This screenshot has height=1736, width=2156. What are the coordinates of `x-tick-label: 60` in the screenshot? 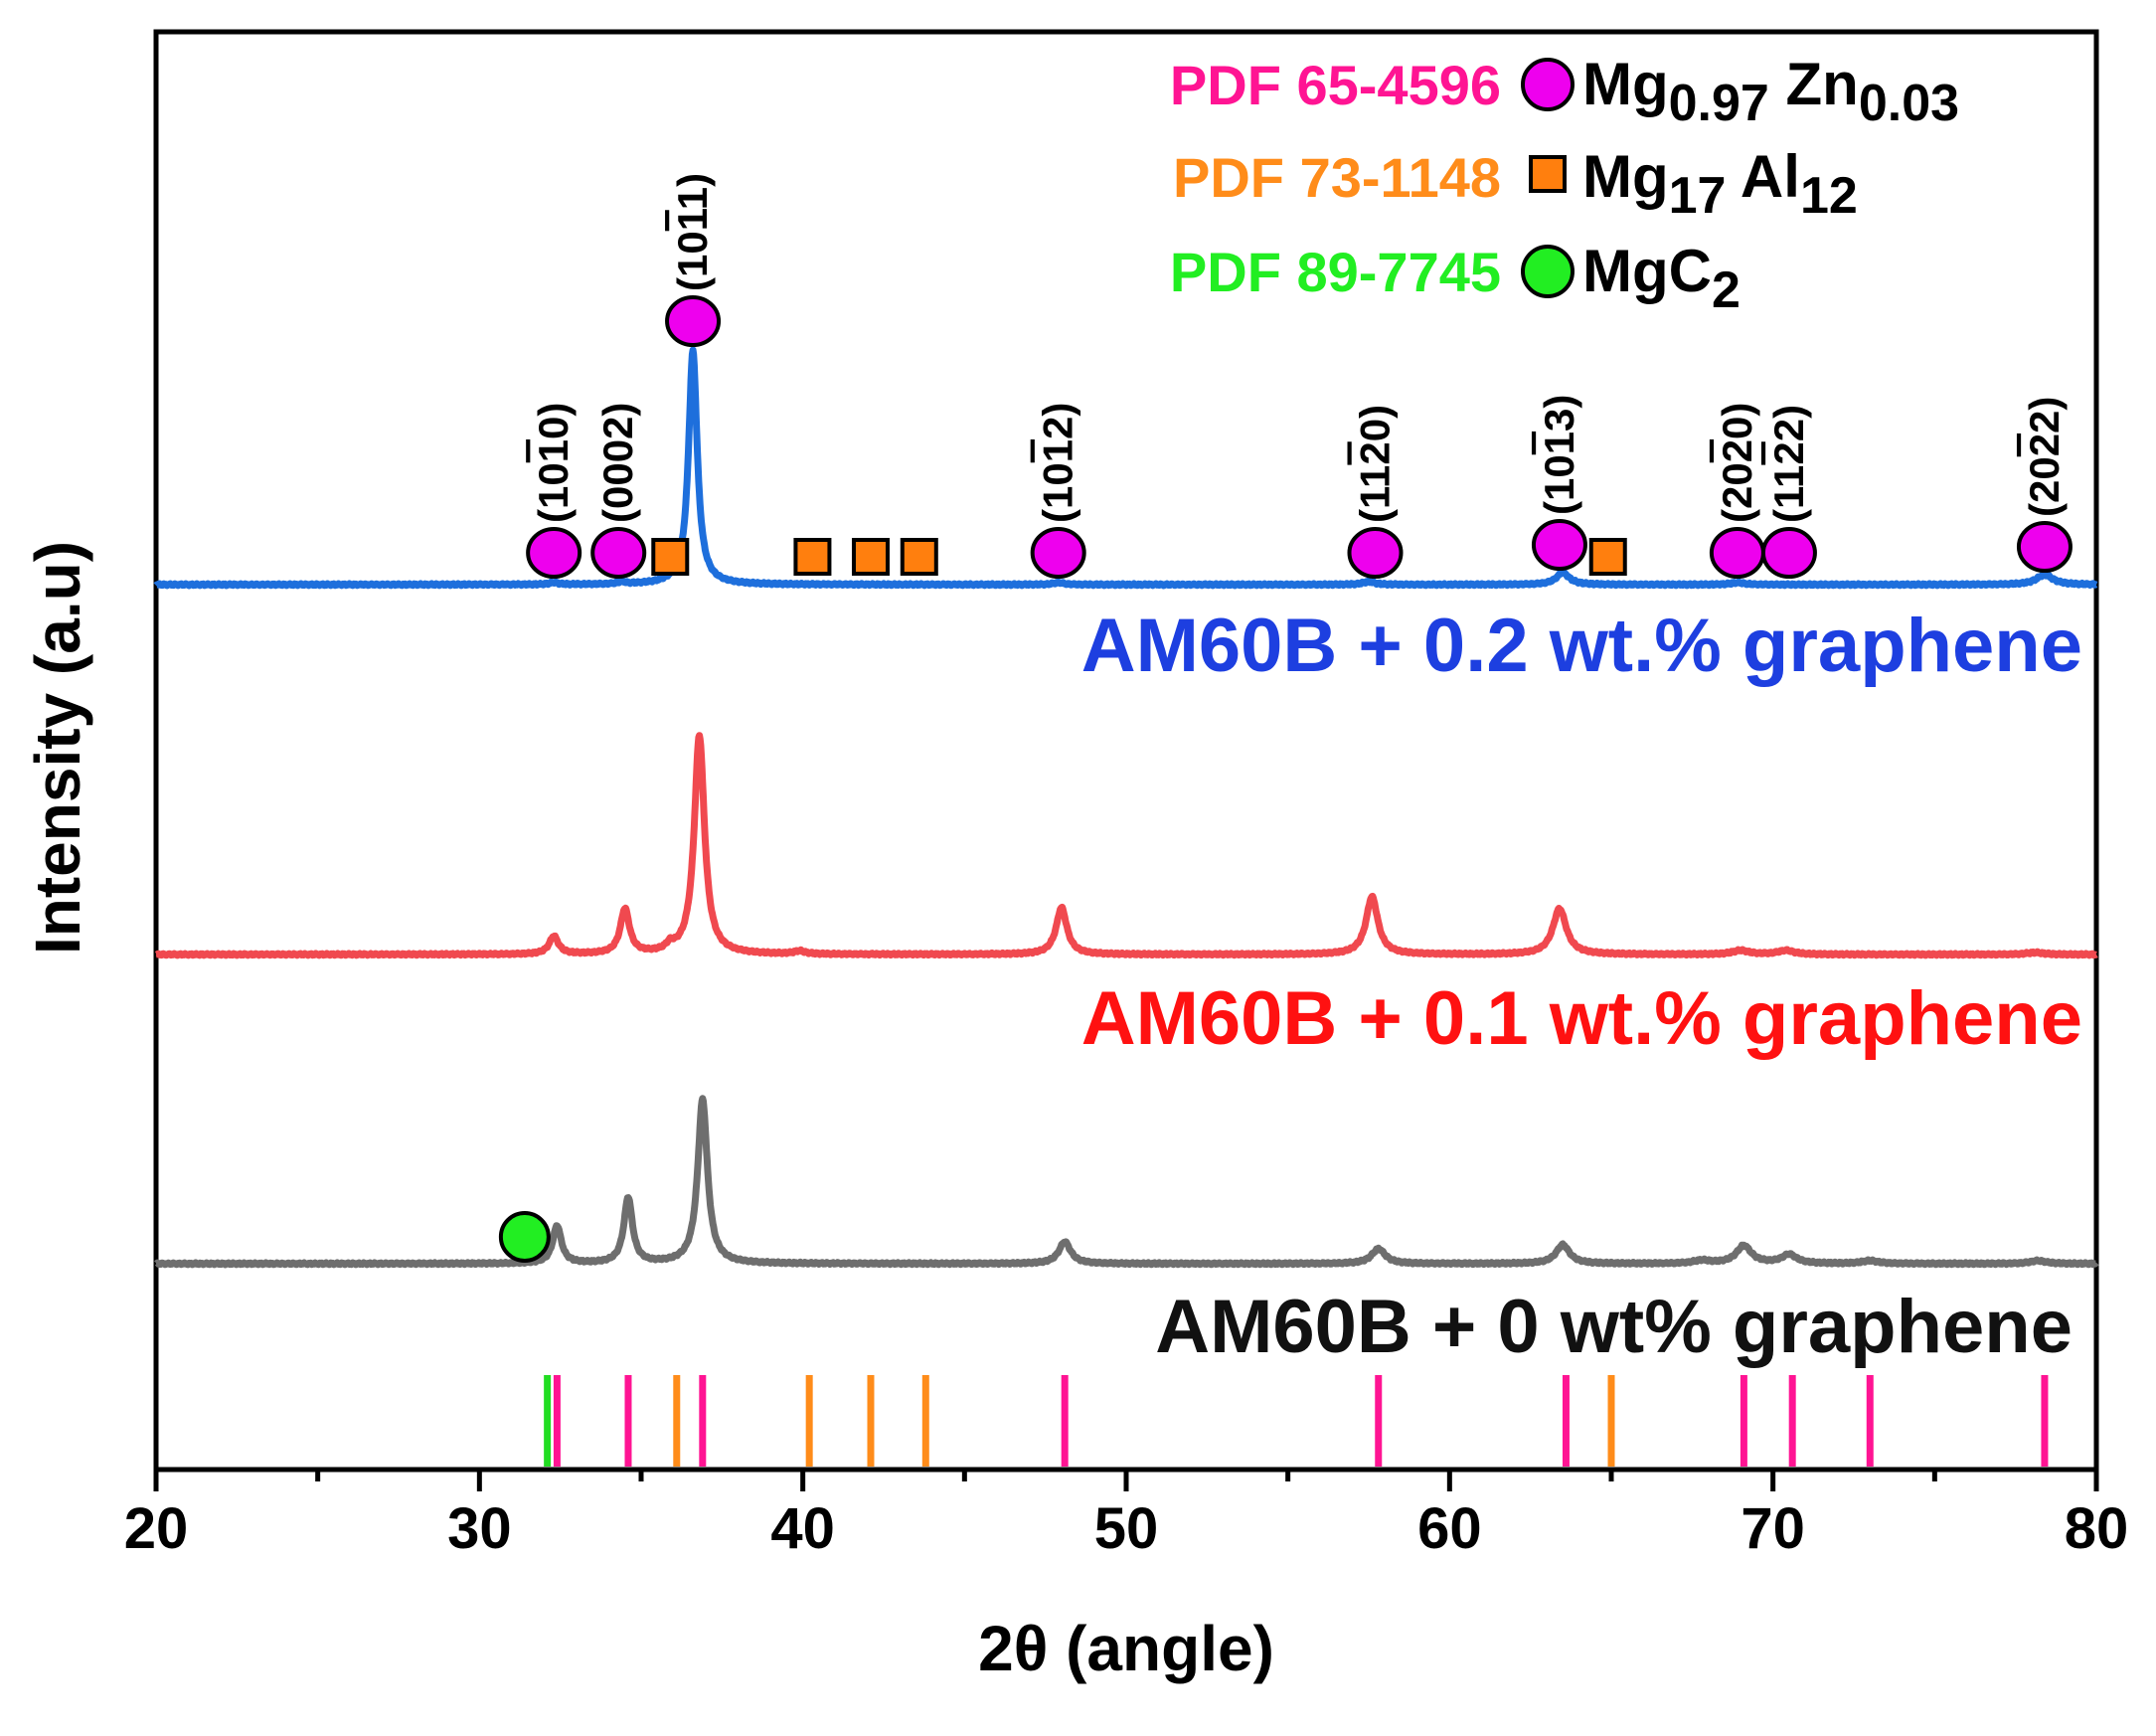 It's located at (1449, 1529).